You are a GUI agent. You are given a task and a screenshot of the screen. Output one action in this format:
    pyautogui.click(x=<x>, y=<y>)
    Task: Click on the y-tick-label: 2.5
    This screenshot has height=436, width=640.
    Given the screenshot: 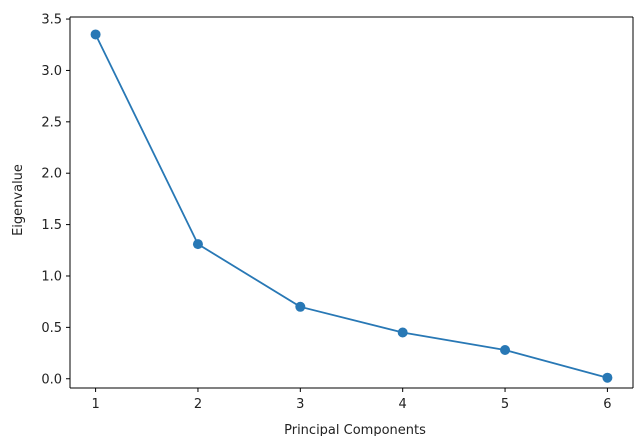 What is the action you would take?
    pyautogui.click(x=51, y=122)
    